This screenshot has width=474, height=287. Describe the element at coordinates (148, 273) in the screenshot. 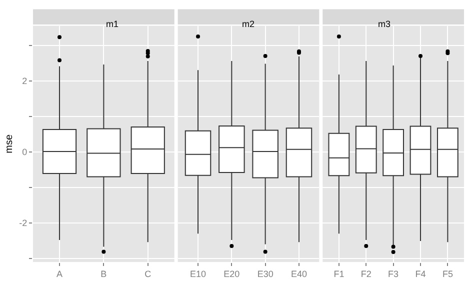

I see `x-tick-label: C` at that location.